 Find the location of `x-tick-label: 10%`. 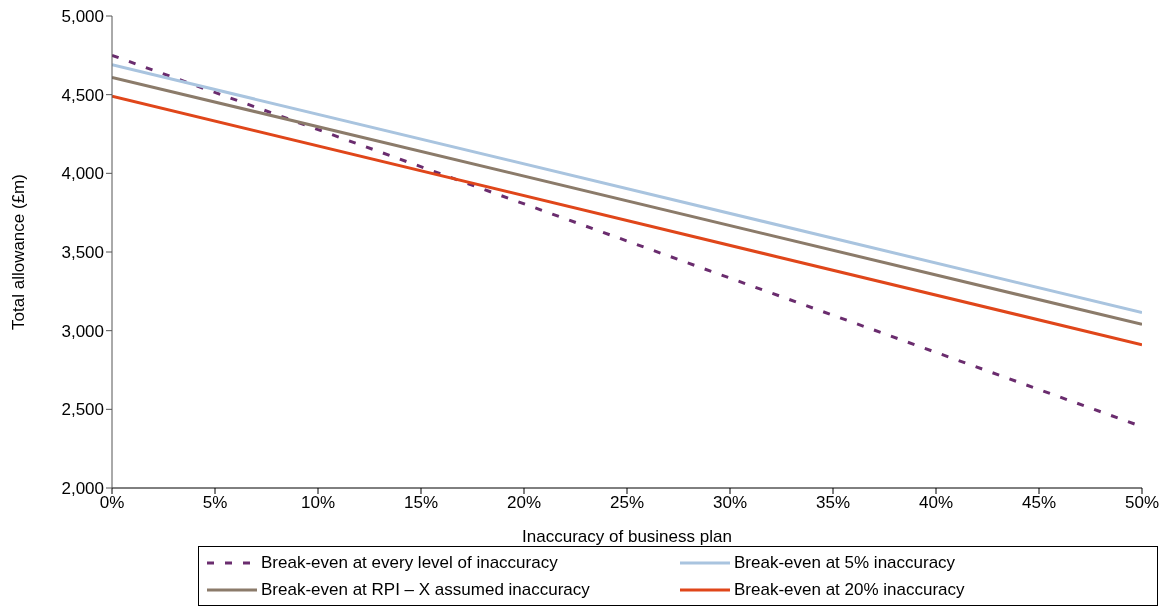

x-tick-label: 10% is located at coordinates (318, 503).